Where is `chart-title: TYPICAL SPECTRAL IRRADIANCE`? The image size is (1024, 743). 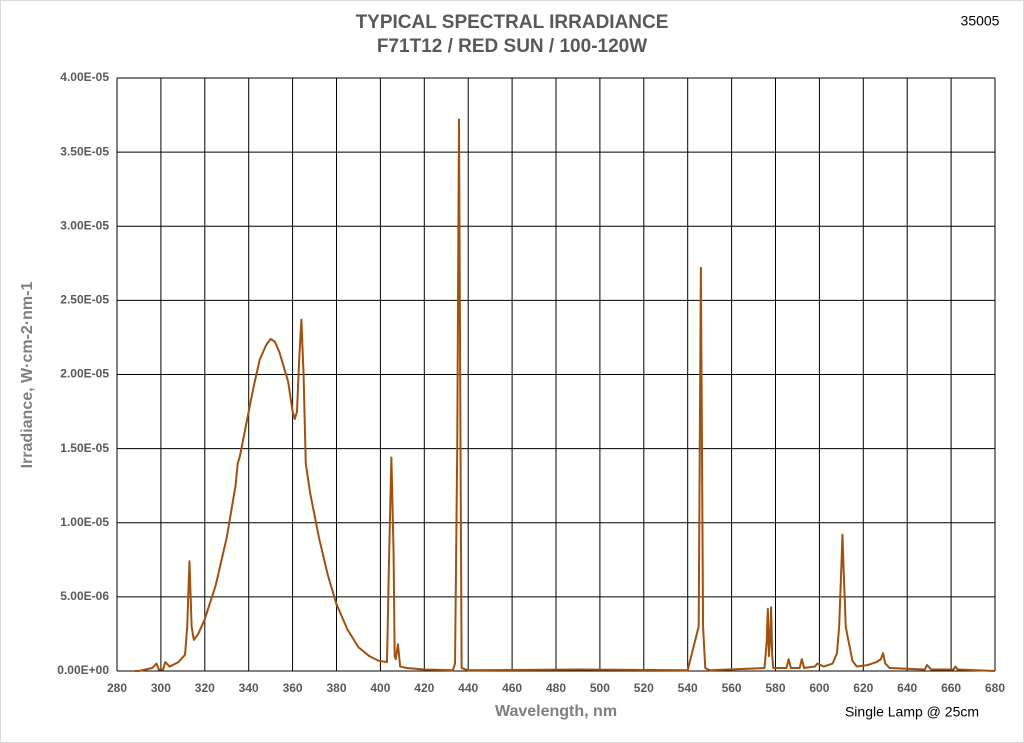 chart-title: TYPICAL SPECTRAL IRRADIANCE is located at coordinates (512, 22).